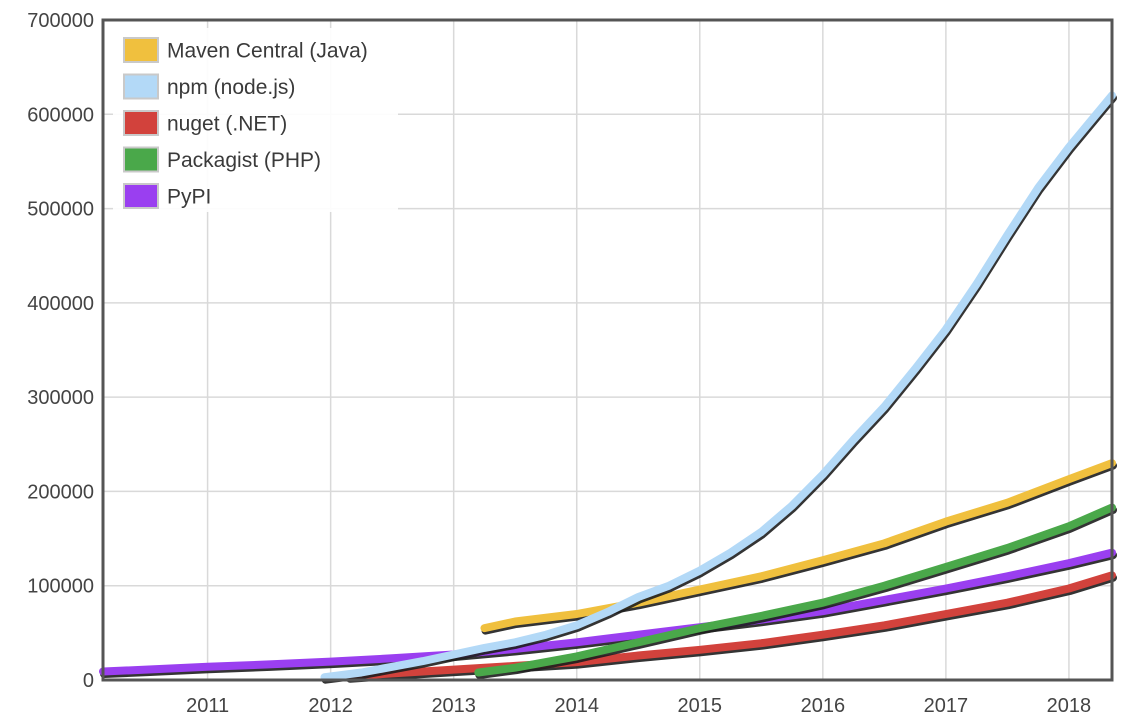  What do you see at coordinates (1069, 706) in the screenshot?
I see `x-tick-label: 2018` at bounding box center [1069, 706].